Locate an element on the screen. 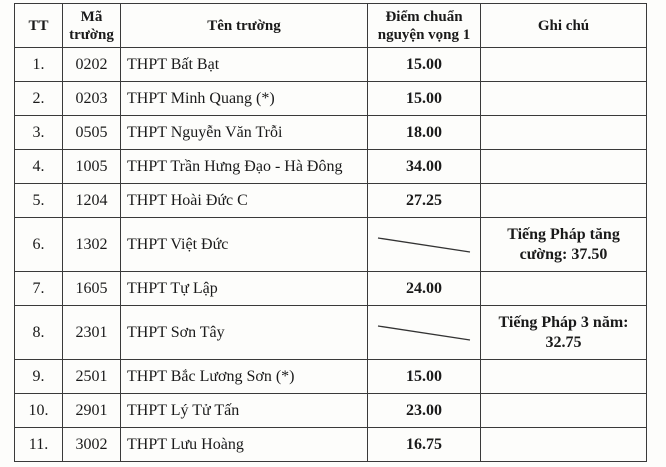 The image size is (666, 467). cell-ten-truong: THPT Lý Tử Tấn is located at coordinates (244, 410).